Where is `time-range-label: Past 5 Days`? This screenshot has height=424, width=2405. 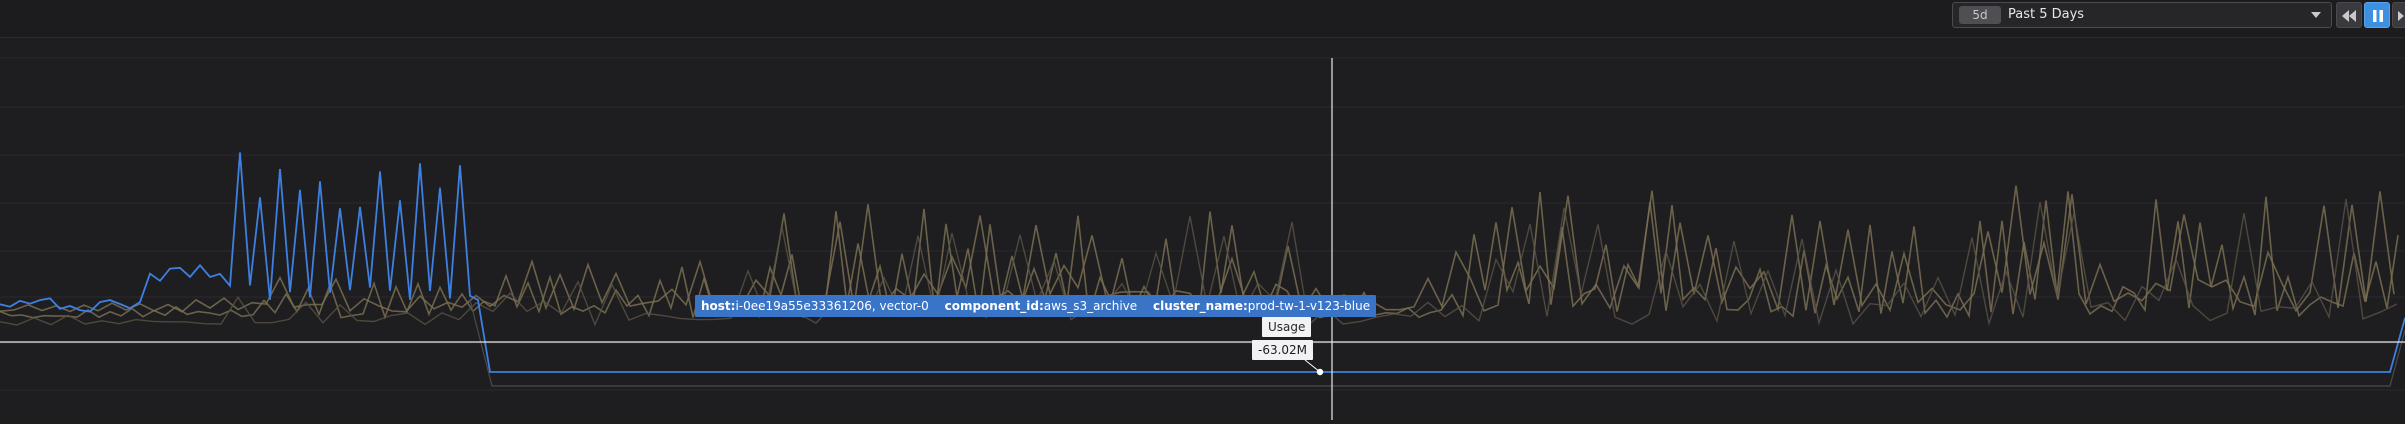 time-range-label: Past 5 Days is located at coordinates (2046, 14).